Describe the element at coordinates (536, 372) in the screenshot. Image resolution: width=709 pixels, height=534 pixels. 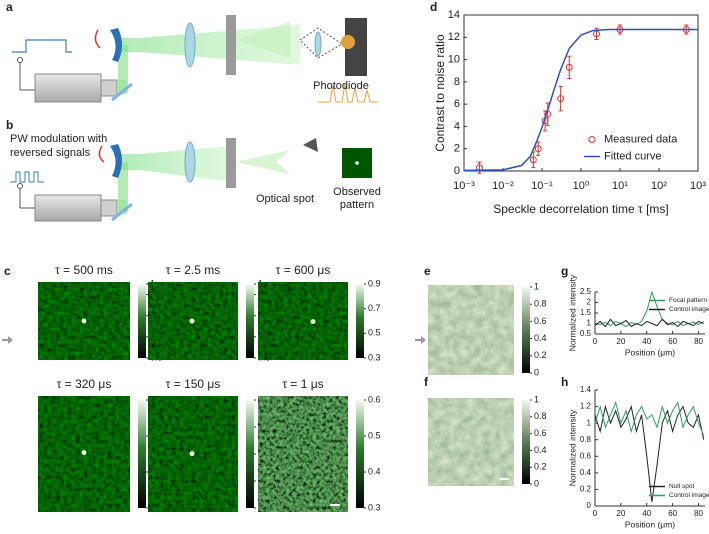
I see `colorbar-tick-label: 0` at that location.